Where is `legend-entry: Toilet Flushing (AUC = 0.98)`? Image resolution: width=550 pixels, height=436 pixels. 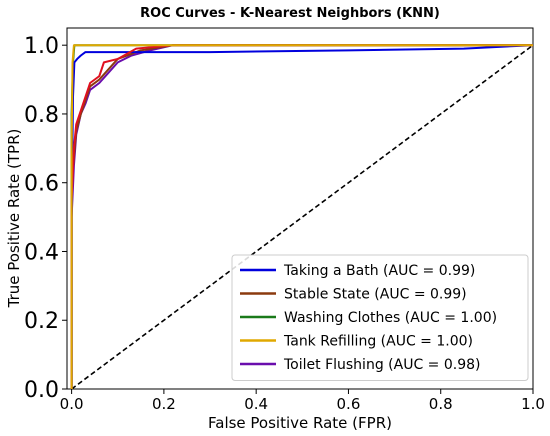
legend-entry: Toilet Flushing (AUC = 0.98) is located at coordinates (381, 365).